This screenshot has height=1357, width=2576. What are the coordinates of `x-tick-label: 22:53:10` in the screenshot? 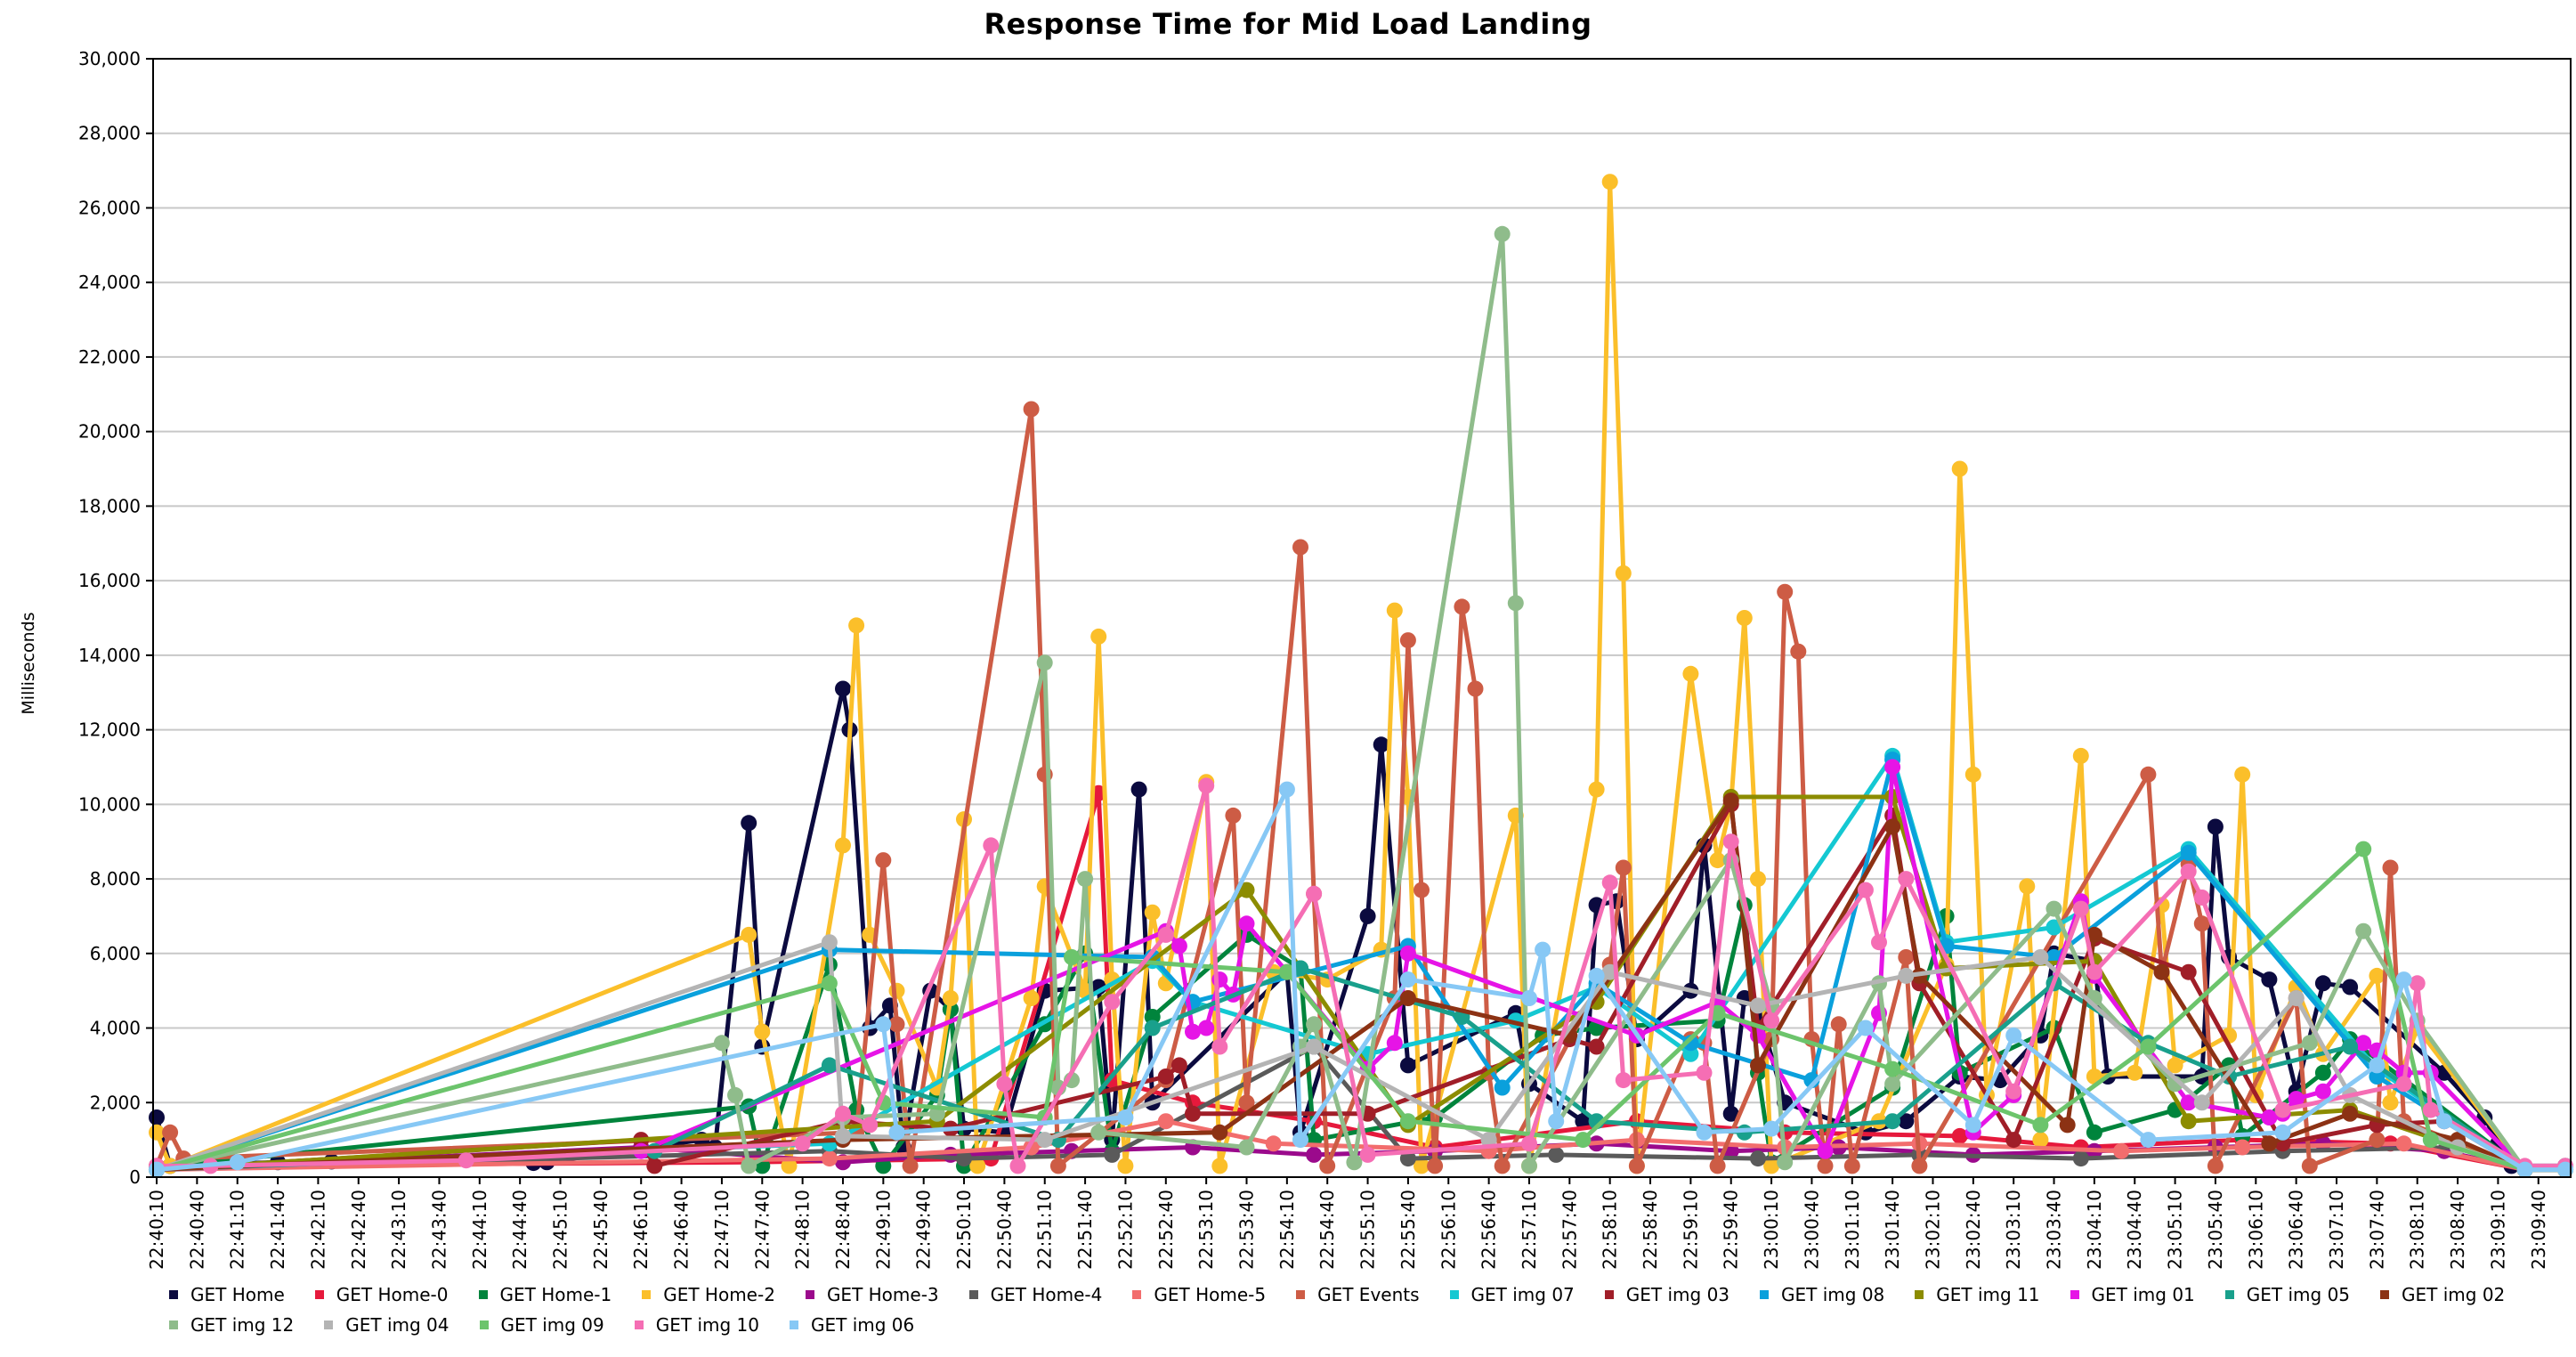 It's located at (1206, 1230).